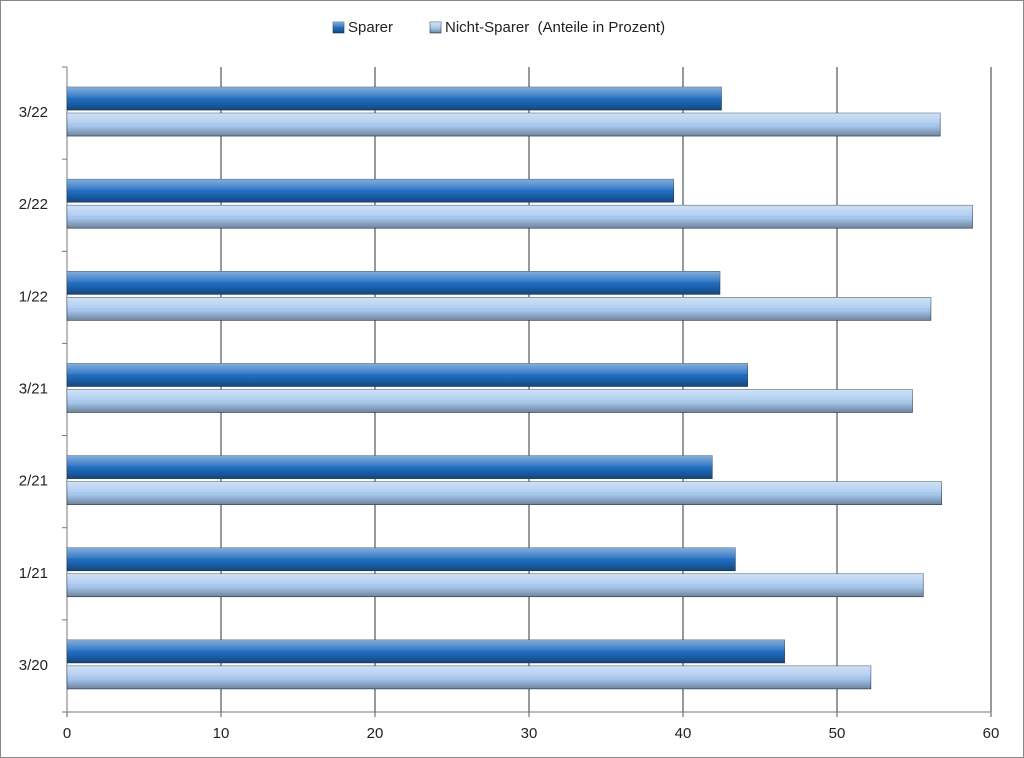  What do you see at coordinates (529, 733) in the screenshot?
I see `x-tick-label: 30` at bounding box center [529, 733].